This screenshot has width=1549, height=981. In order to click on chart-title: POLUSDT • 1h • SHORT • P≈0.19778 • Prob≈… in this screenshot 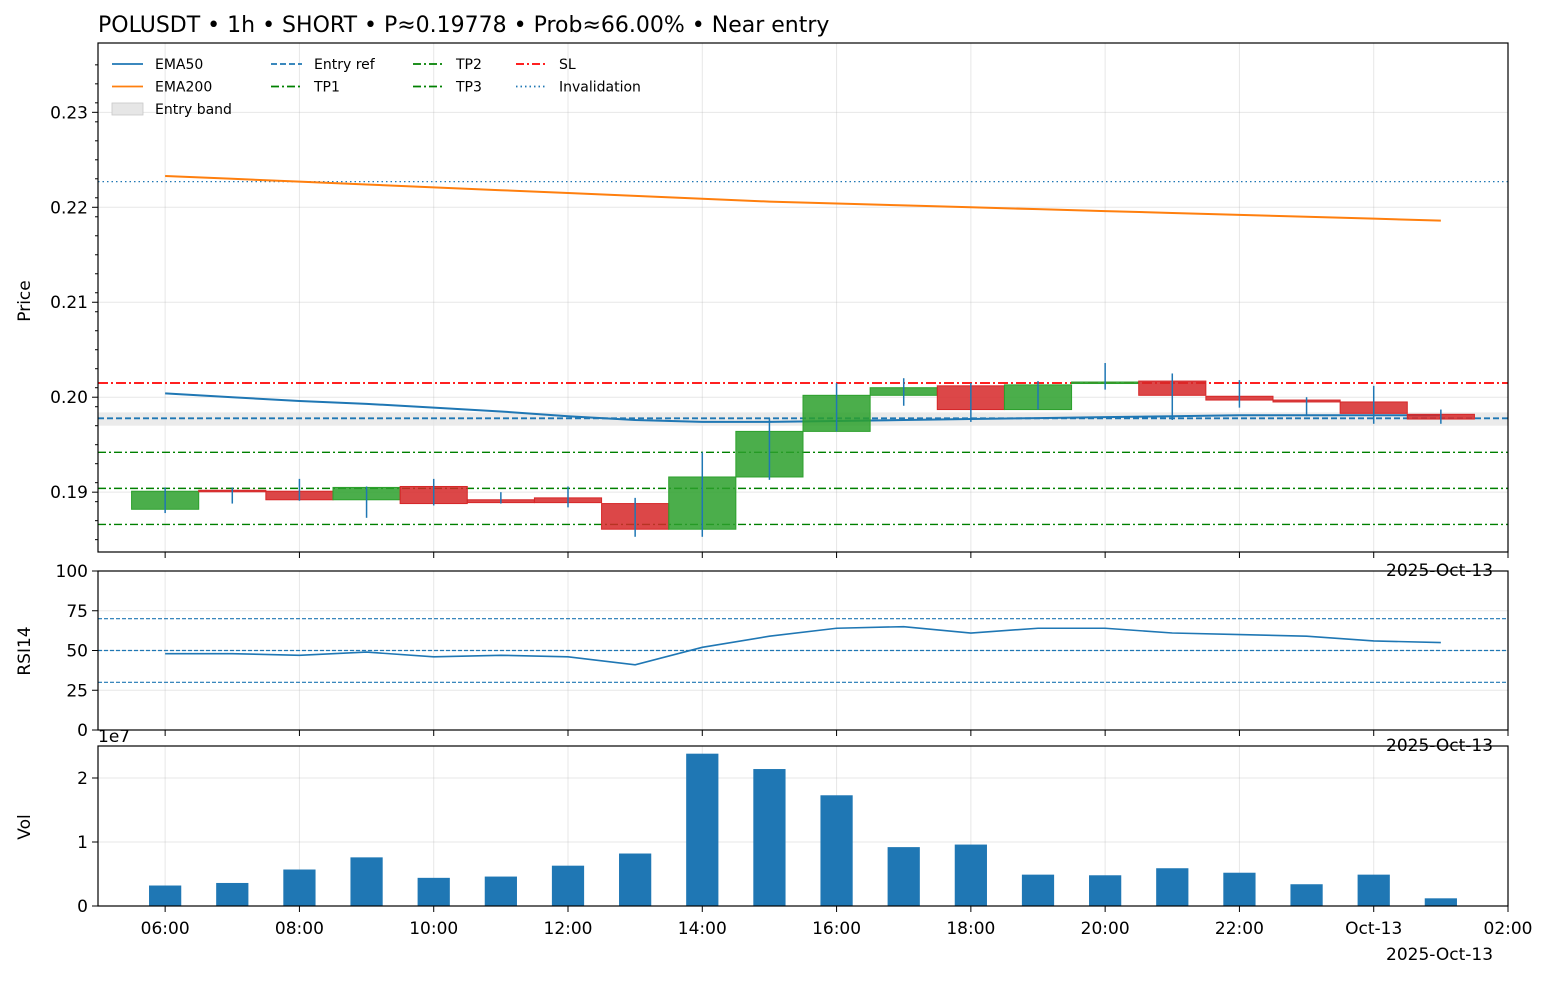, I will do `click(463, 25)`.